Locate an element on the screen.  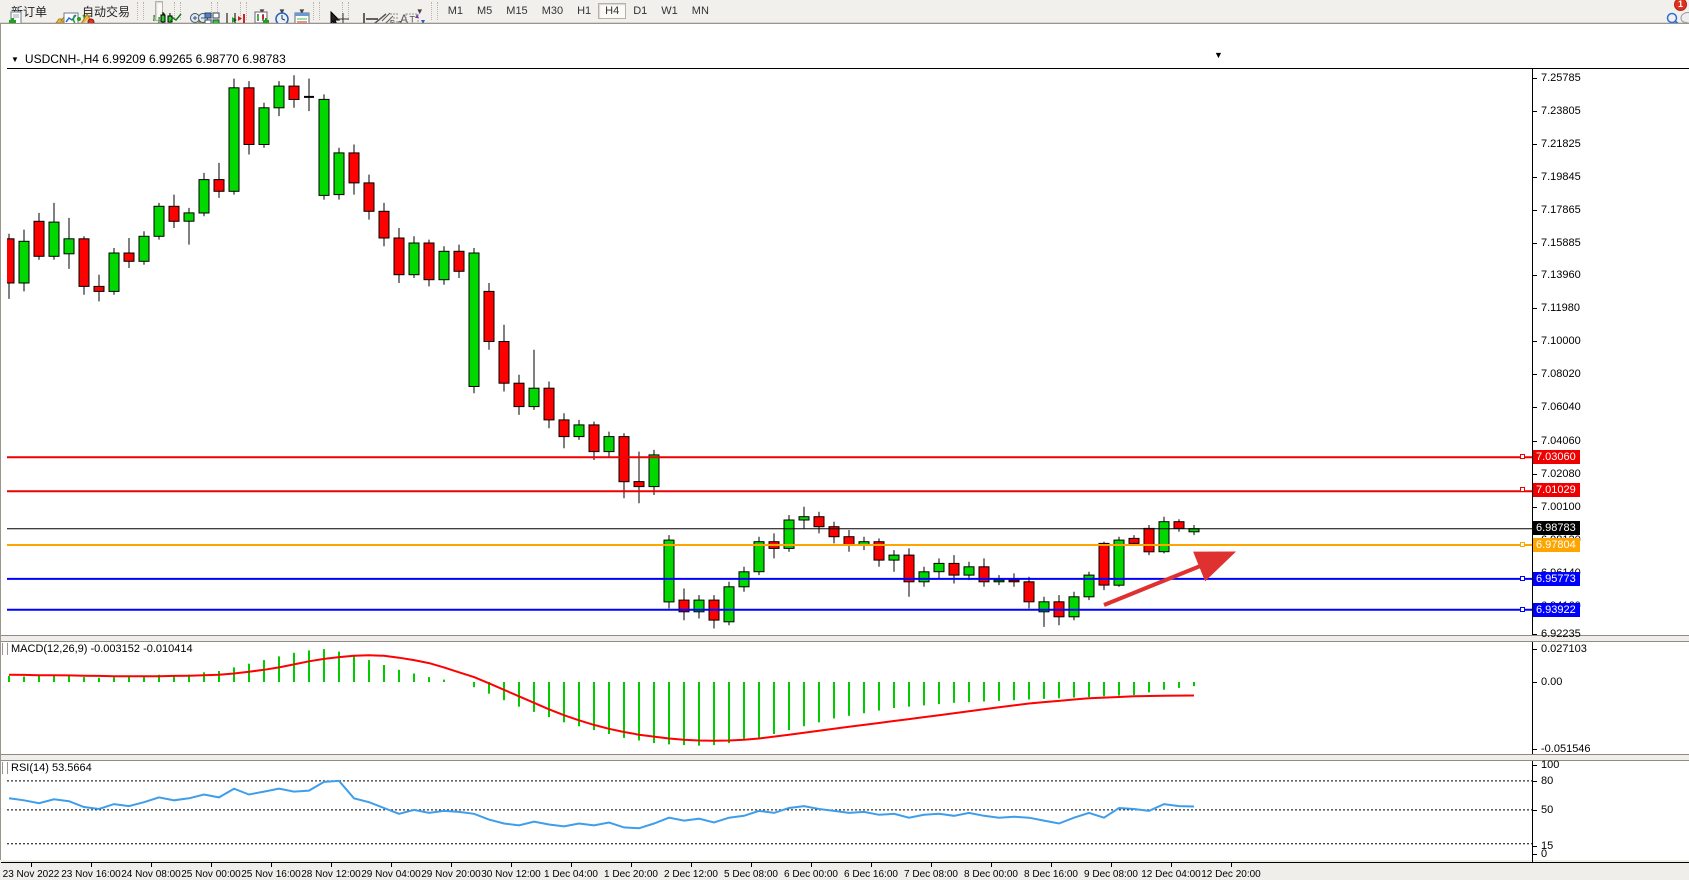
new-chart-button: ▼ is located at coordinates (260, 13).